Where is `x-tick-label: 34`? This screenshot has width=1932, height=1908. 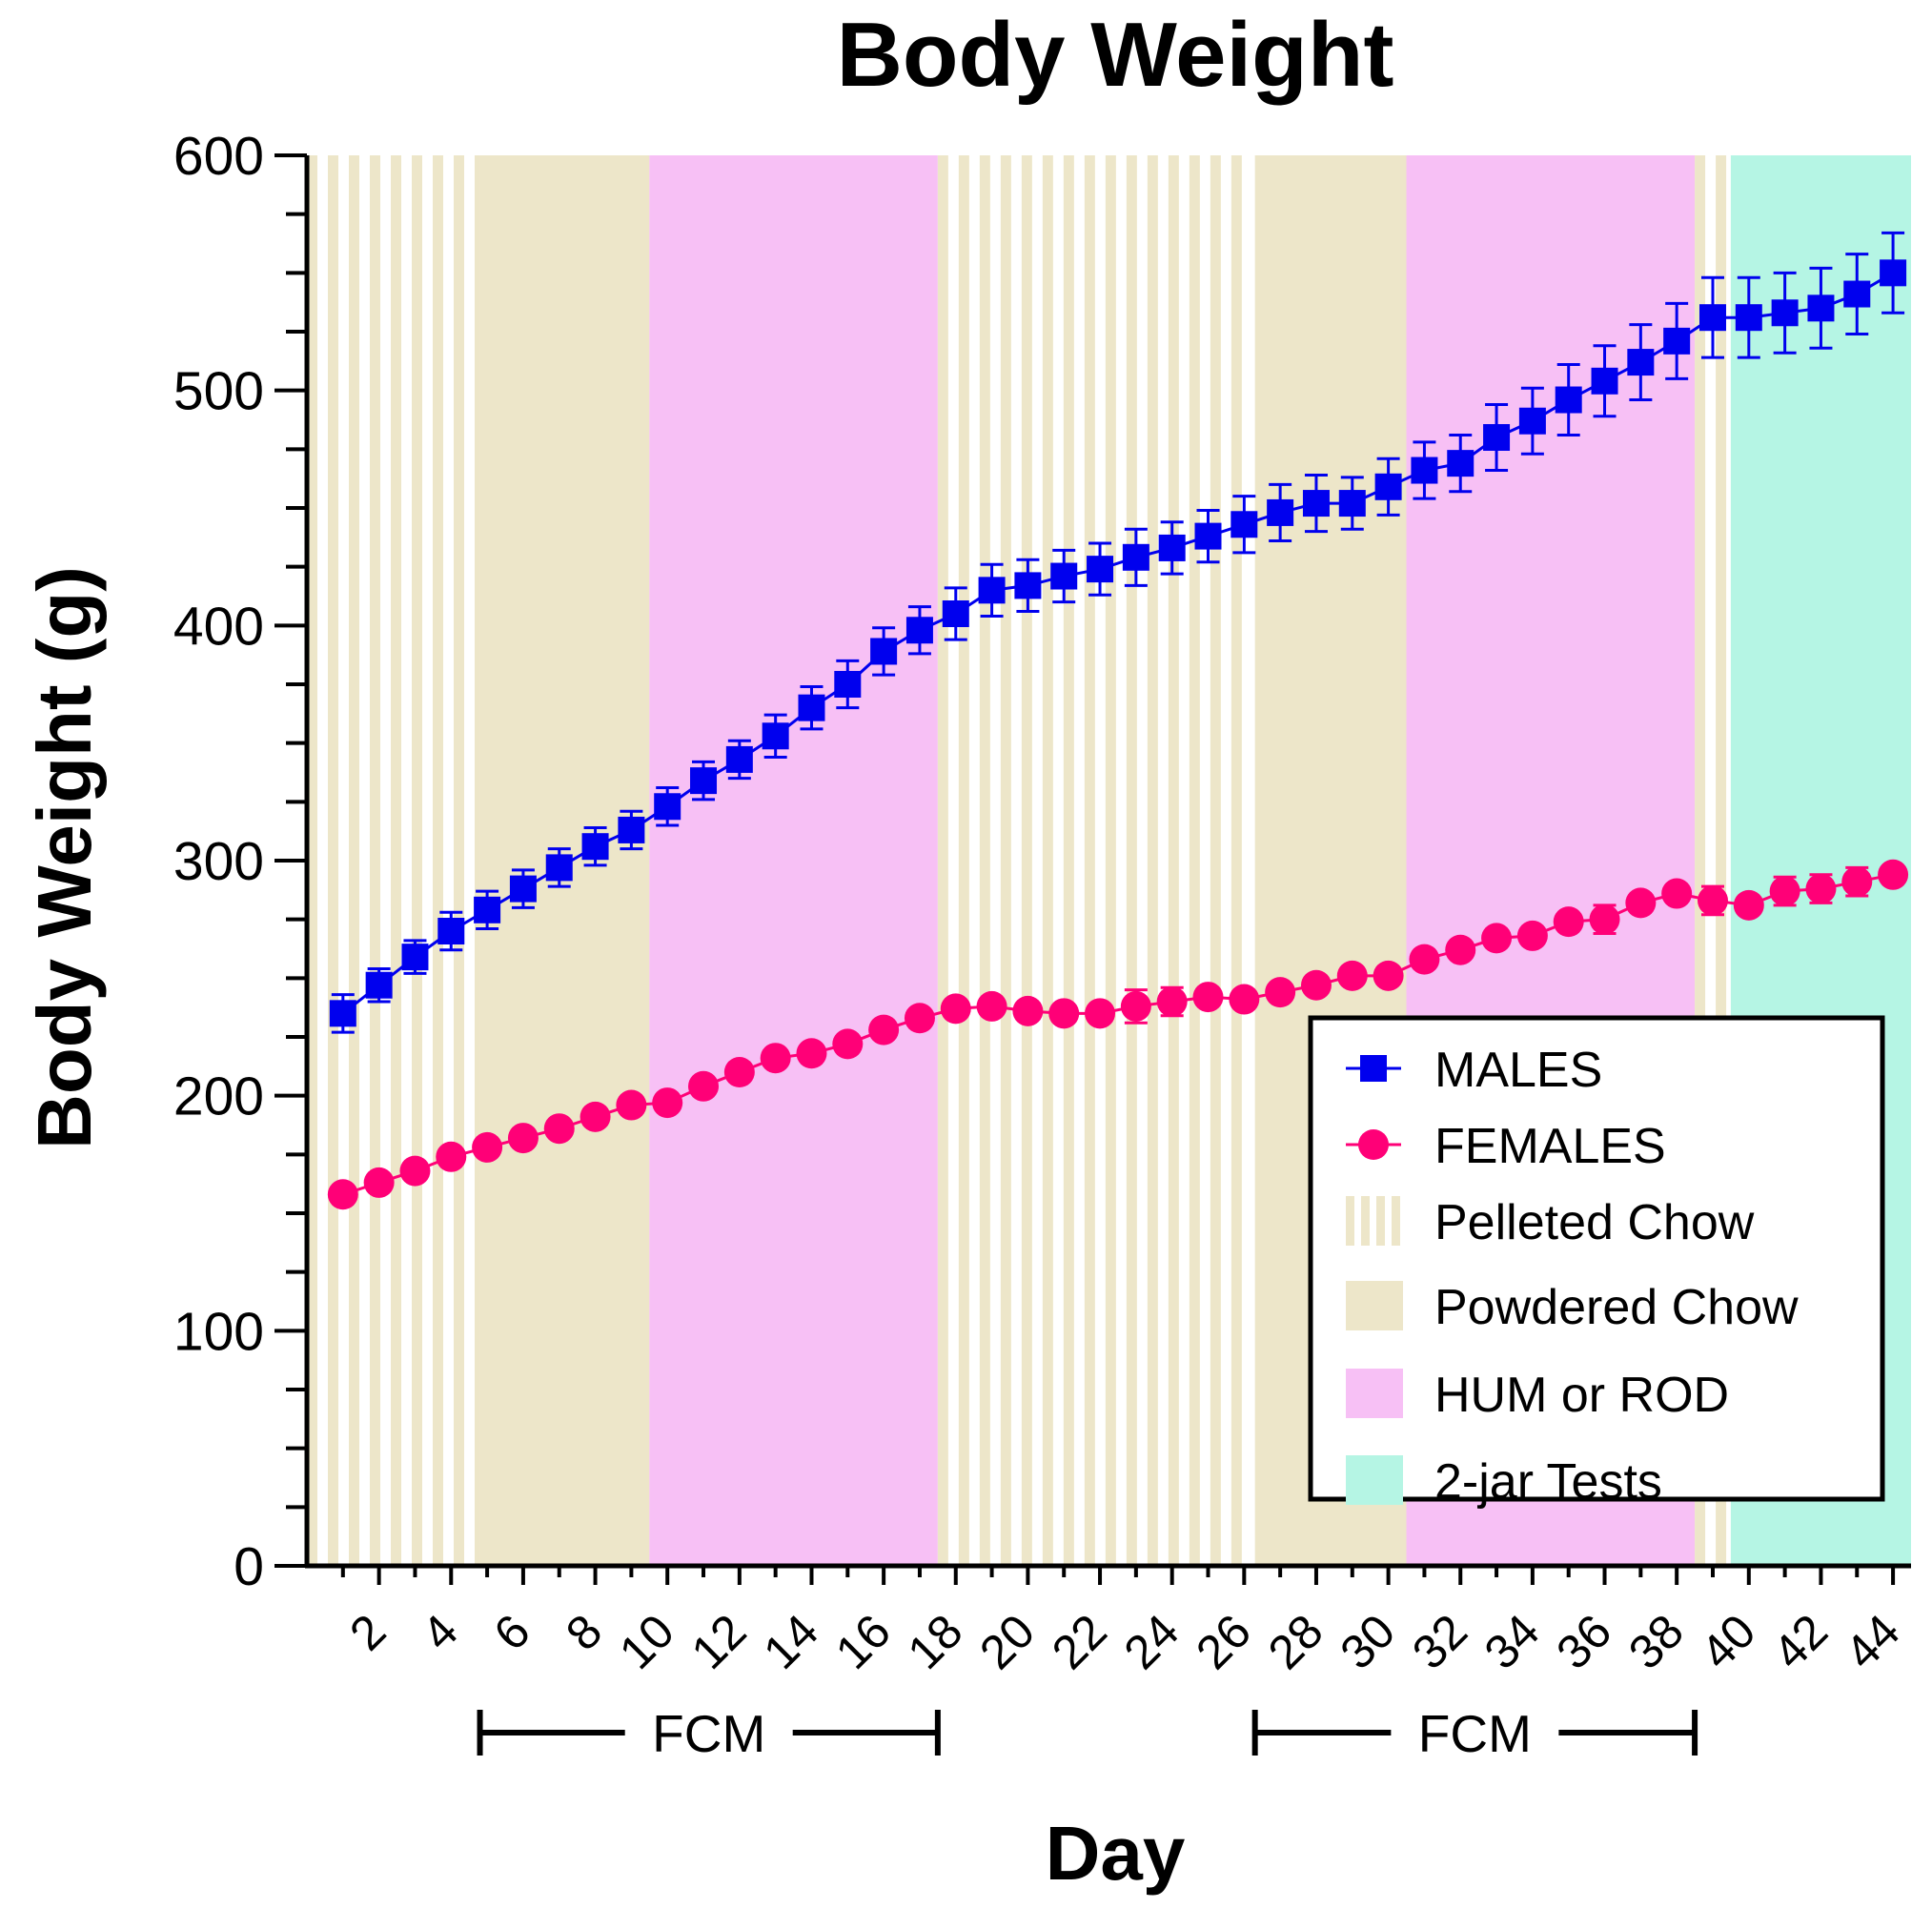
x-tick-label: 34 is located at coordinates (1512, 1641).